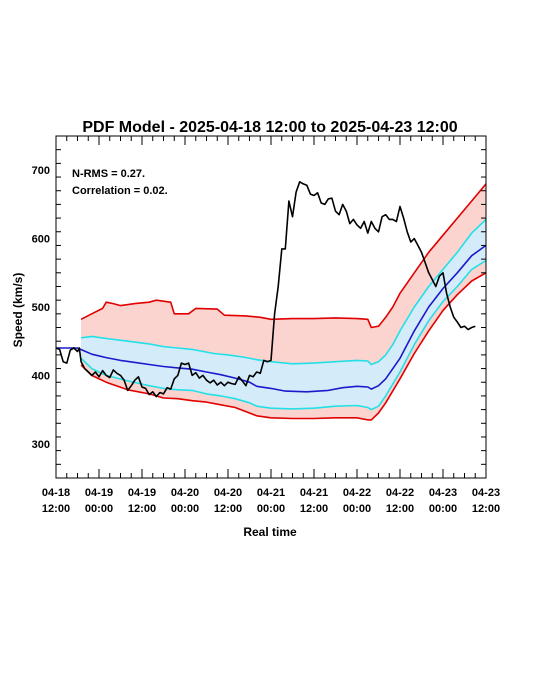 This screenshot has height=684, width=540. What do you see at coordinates (41, 376) in the screenshot?
I see `y-tick-label: 400` at bounding box center [41, 376].